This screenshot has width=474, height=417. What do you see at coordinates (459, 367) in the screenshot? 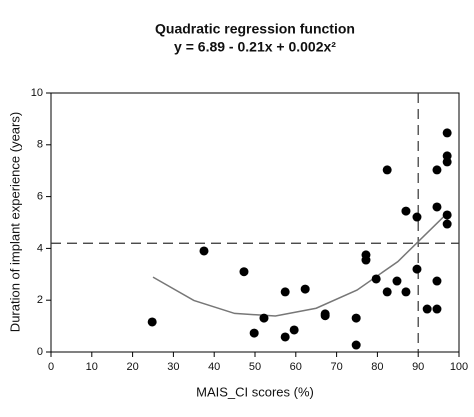
I see `x-tick-label: 100` at bounding box center [459, 367].